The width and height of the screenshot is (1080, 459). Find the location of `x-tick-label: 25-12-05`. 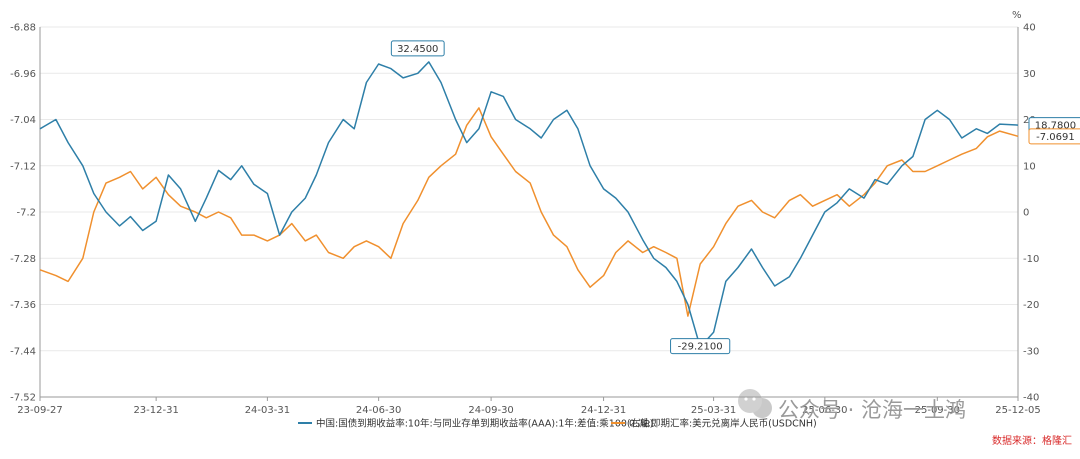

x-tick-label: 25-12-05 is located at coordinates (1017, 410).